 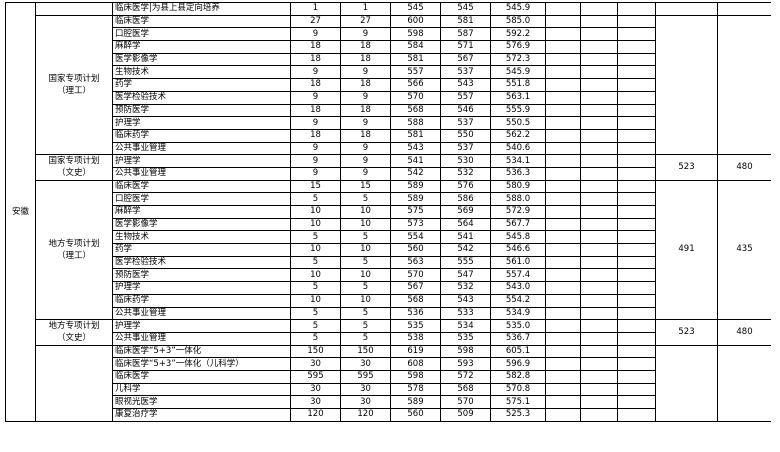 I want to click on score-cell: 541, so click(x=415, y=161).